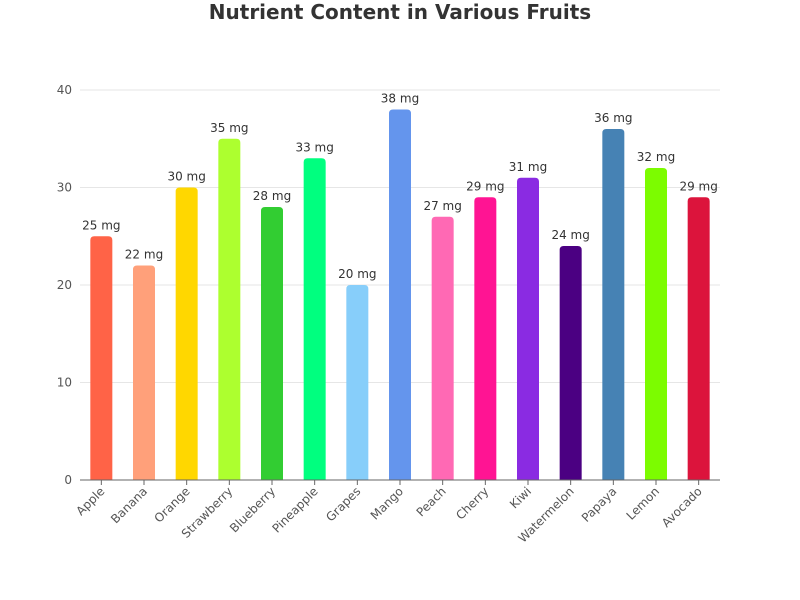  I want to click on data-label: 22 mg, so click(144, 255).